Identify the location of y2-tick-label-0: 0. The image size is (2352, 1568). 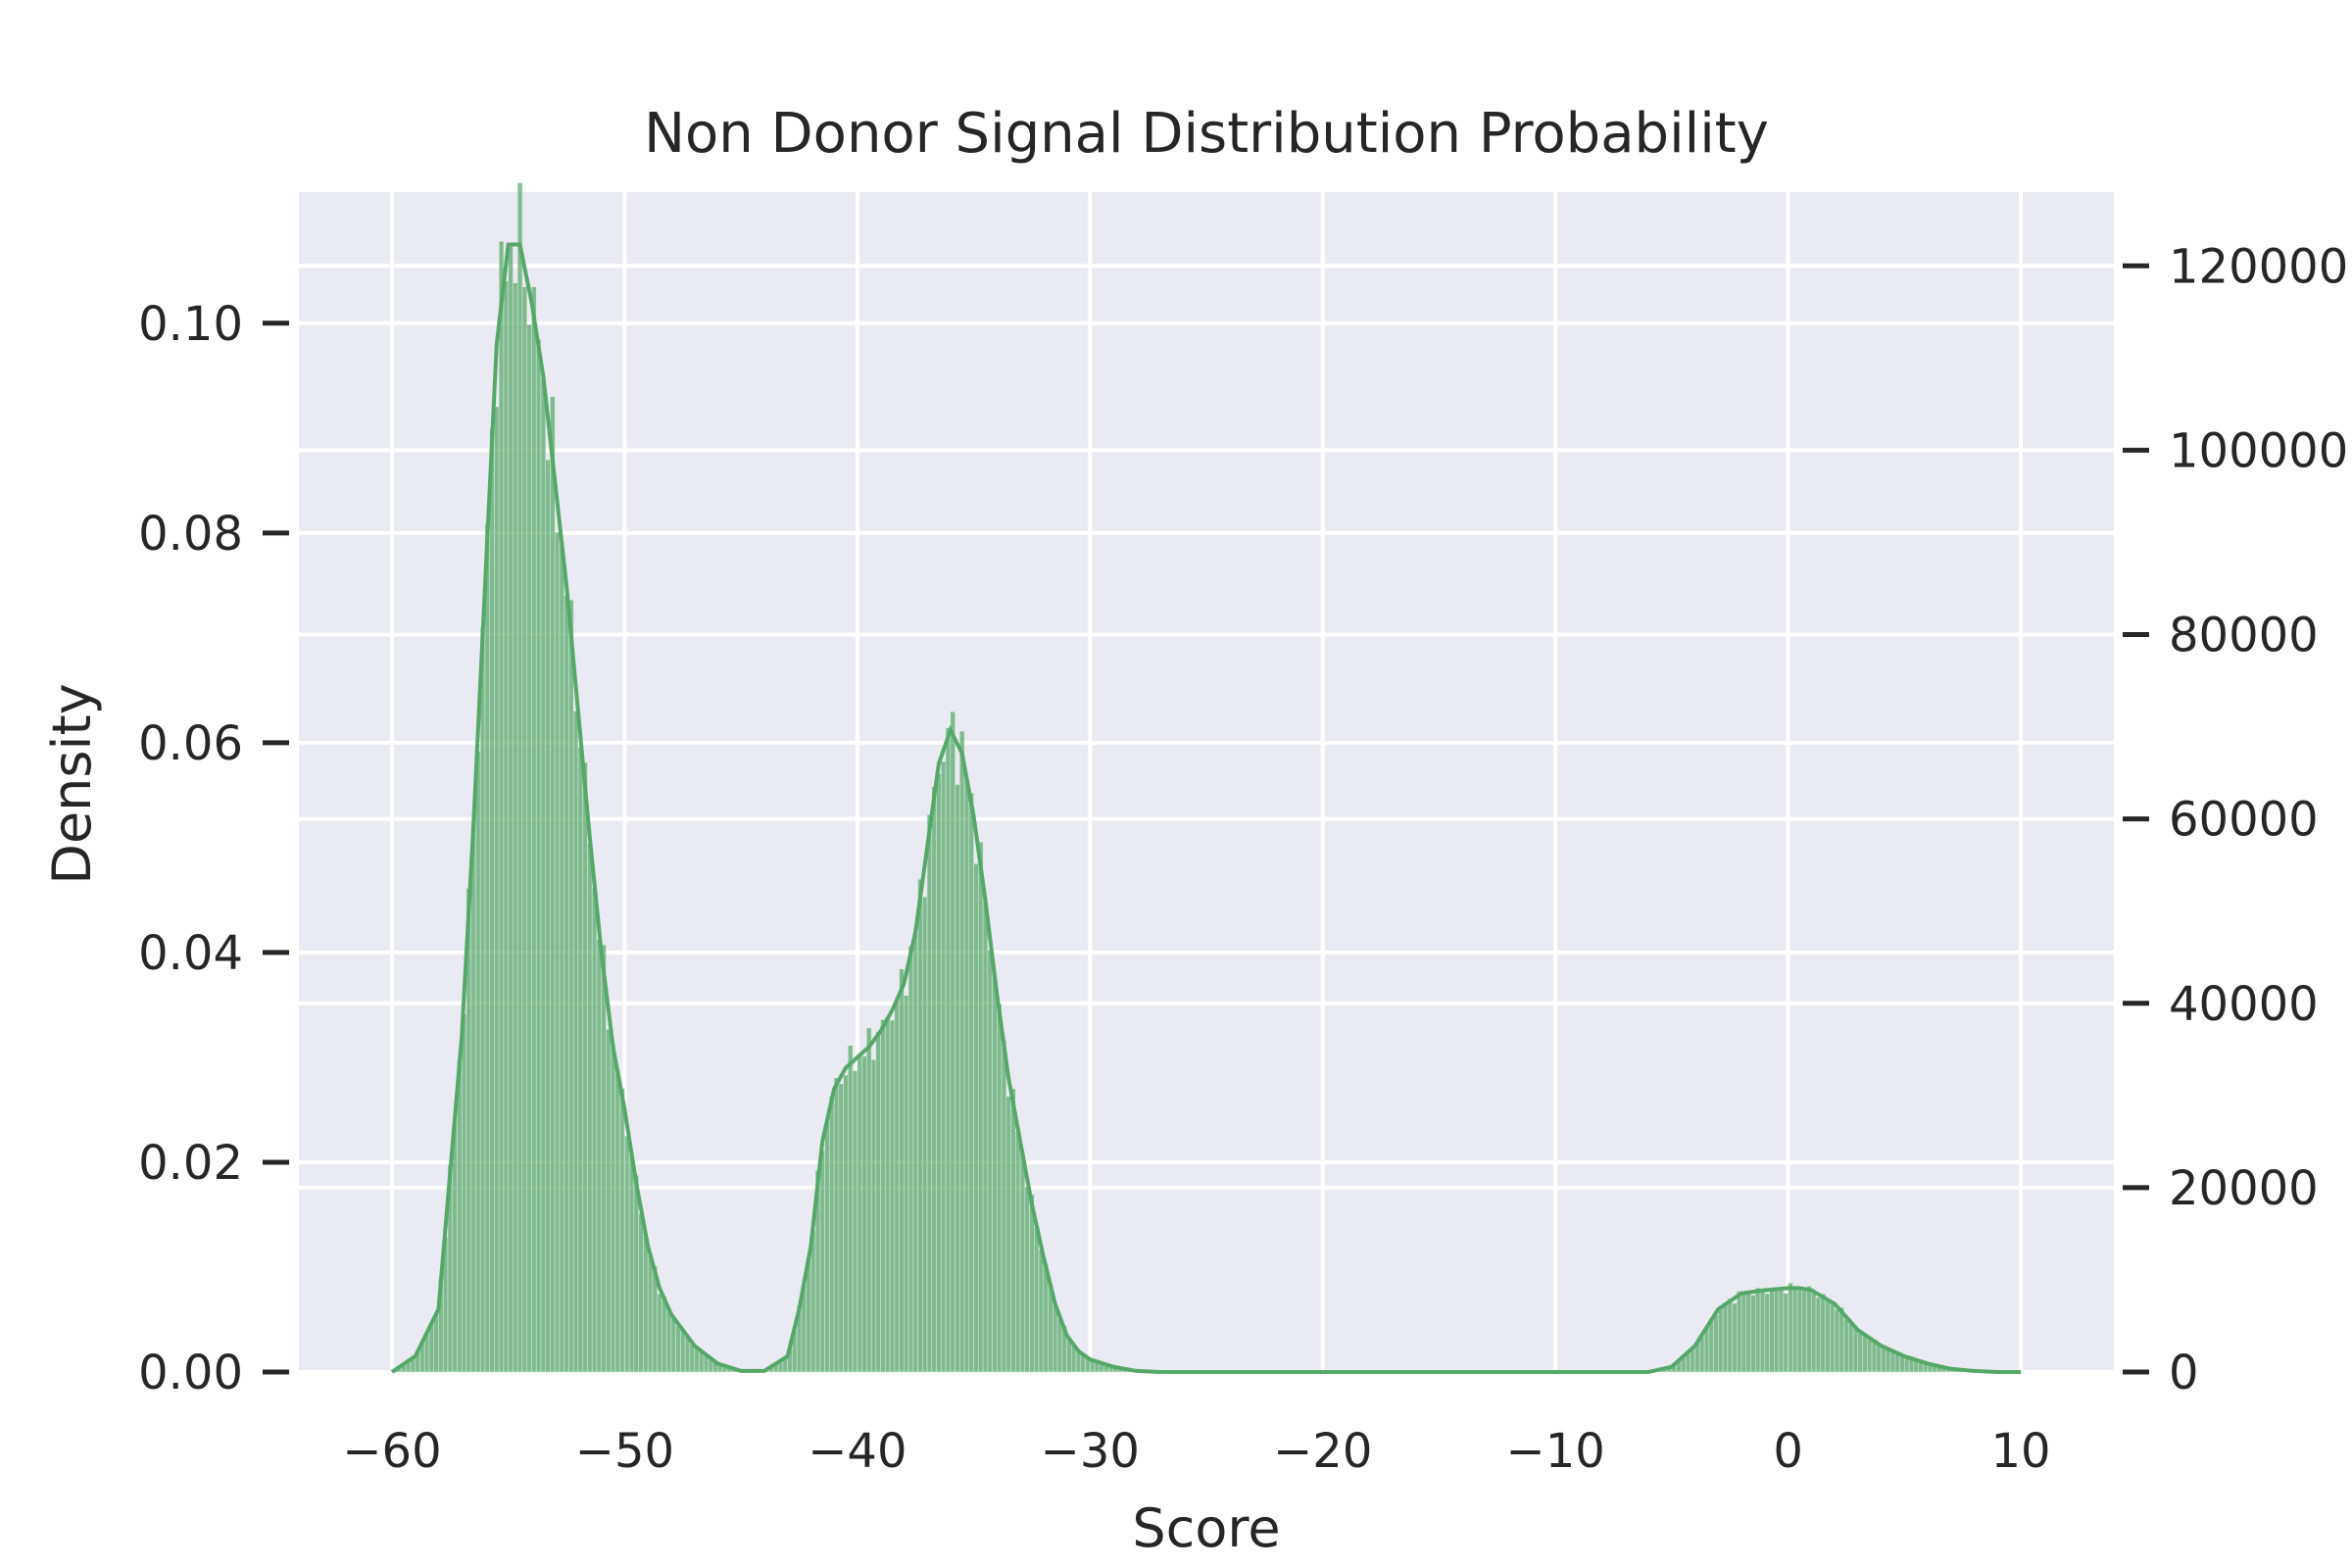
(2184, 1373).